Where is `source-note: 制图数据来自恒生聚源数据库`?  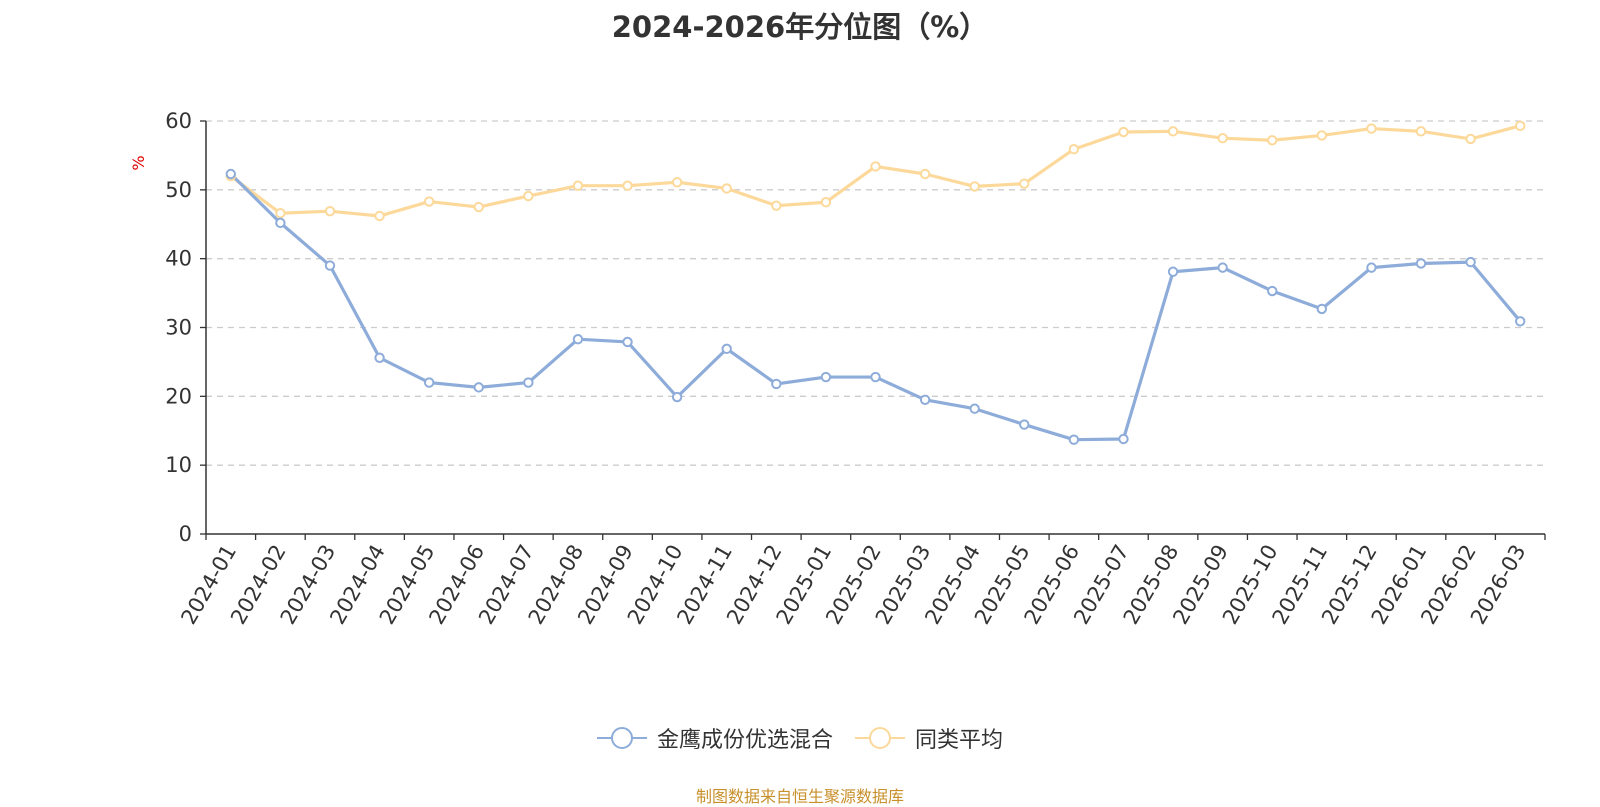 source-note: 制图数据来自恒生聚源数据库 is located at coordinates (799, 796).